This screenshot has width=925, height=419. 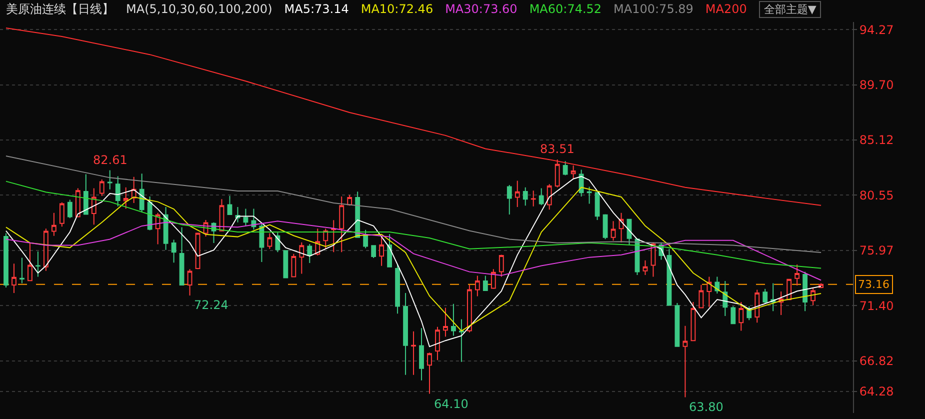 I want to click on text: 全部主题▼, so click(x=790, y=9).